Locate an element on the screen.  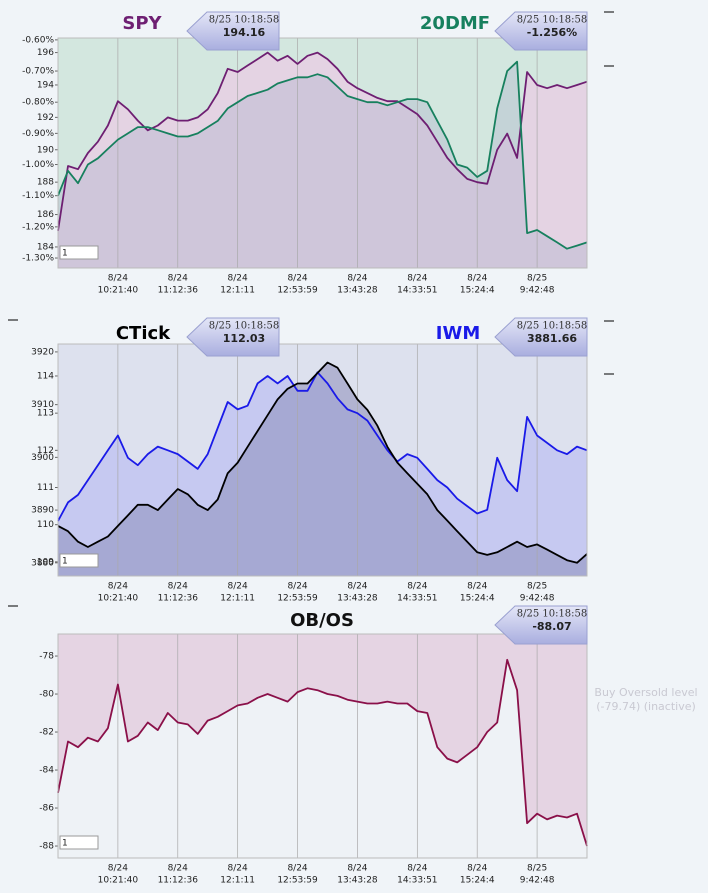
y-tick-label: 110 is located at coordinates (45, 525).